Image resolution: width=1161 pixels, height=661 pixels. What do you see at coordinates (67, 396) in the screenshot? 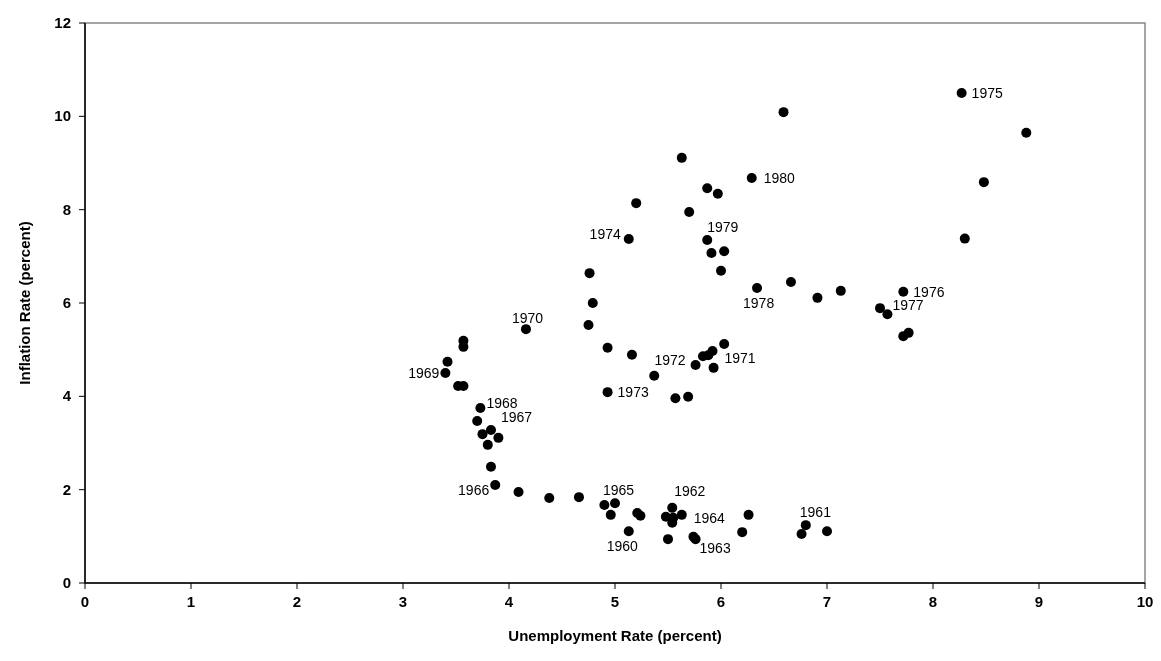
I see `y-tick-label: 4` at bounding box center [67, 396].